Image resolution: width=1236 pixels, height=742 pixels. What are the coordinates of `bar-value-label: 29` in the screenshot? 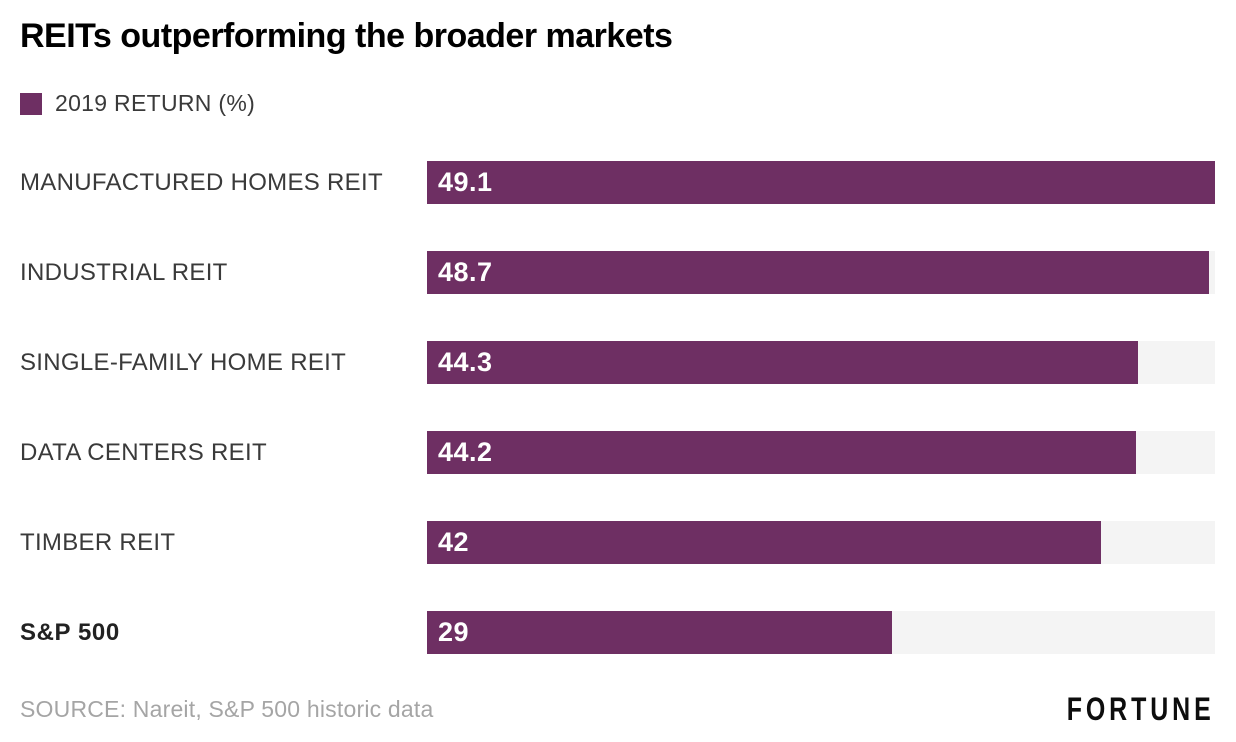 It's located at (454, 632).